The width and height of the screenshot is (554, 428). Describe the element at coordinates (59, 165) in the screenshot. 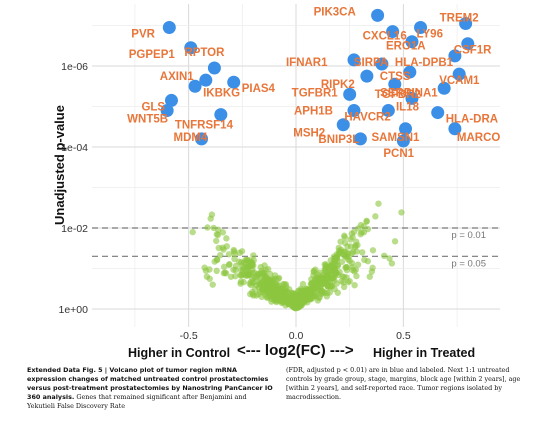

I see `y-axis-label: Unadjusted p-value` at that location.